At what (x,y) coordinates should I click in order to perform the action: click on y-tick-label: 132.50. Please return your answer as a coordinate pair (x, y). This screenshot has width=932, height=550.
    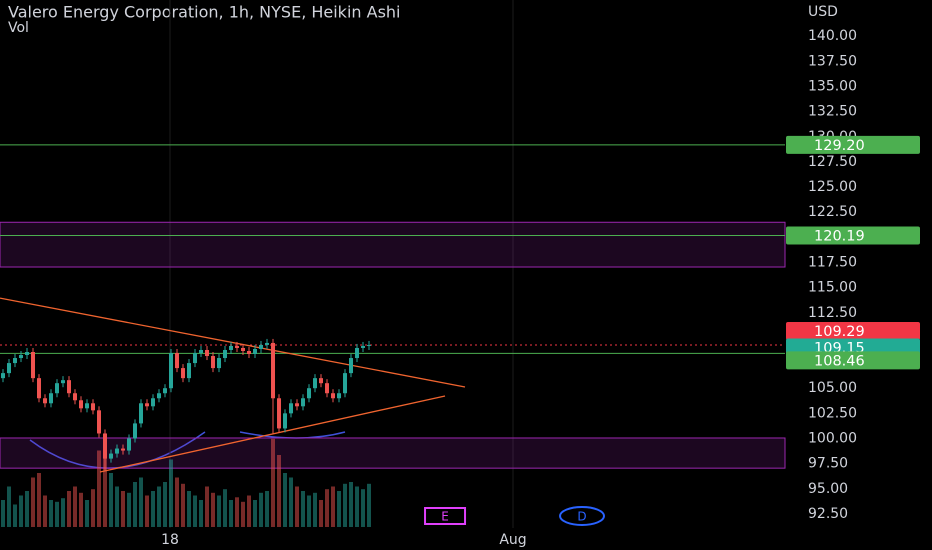
    Looking at the image, I should click on (832, 112).